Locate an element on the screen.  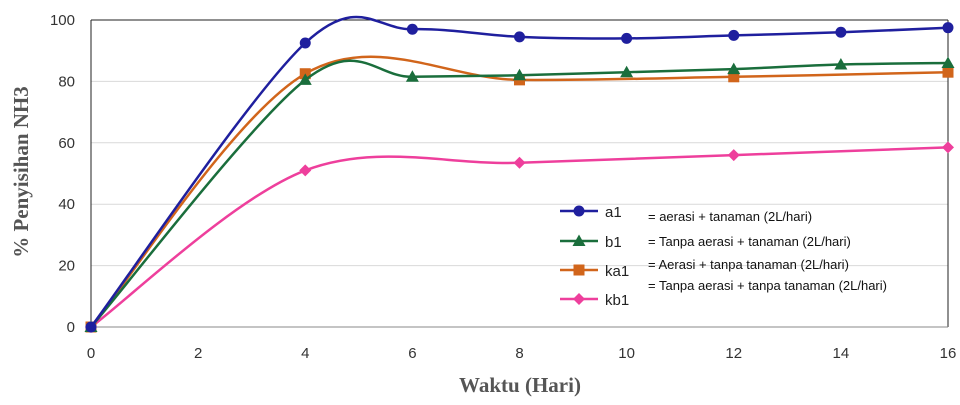
x-tick-label: 6 is located at coordinates (412, 353).